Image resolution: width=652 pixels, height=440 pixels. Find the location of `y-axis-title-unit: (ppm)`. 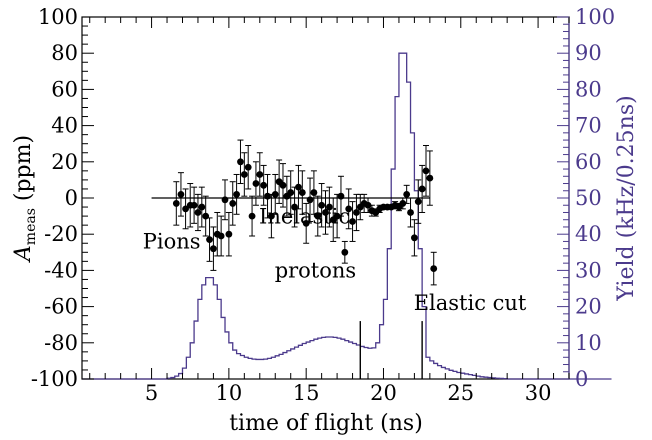

y-axis-title-unit: (ppm) is located at coordinates (23, 168).